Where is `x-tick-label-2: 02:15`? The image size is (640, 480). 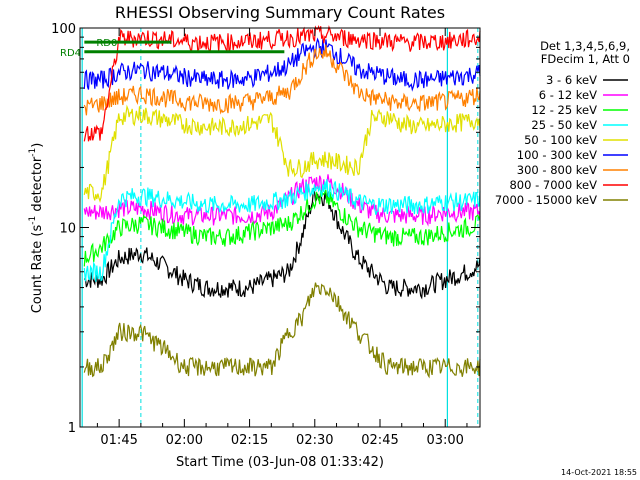
x-tick-label-2: 02:15 is located at coordinates (249, 440).